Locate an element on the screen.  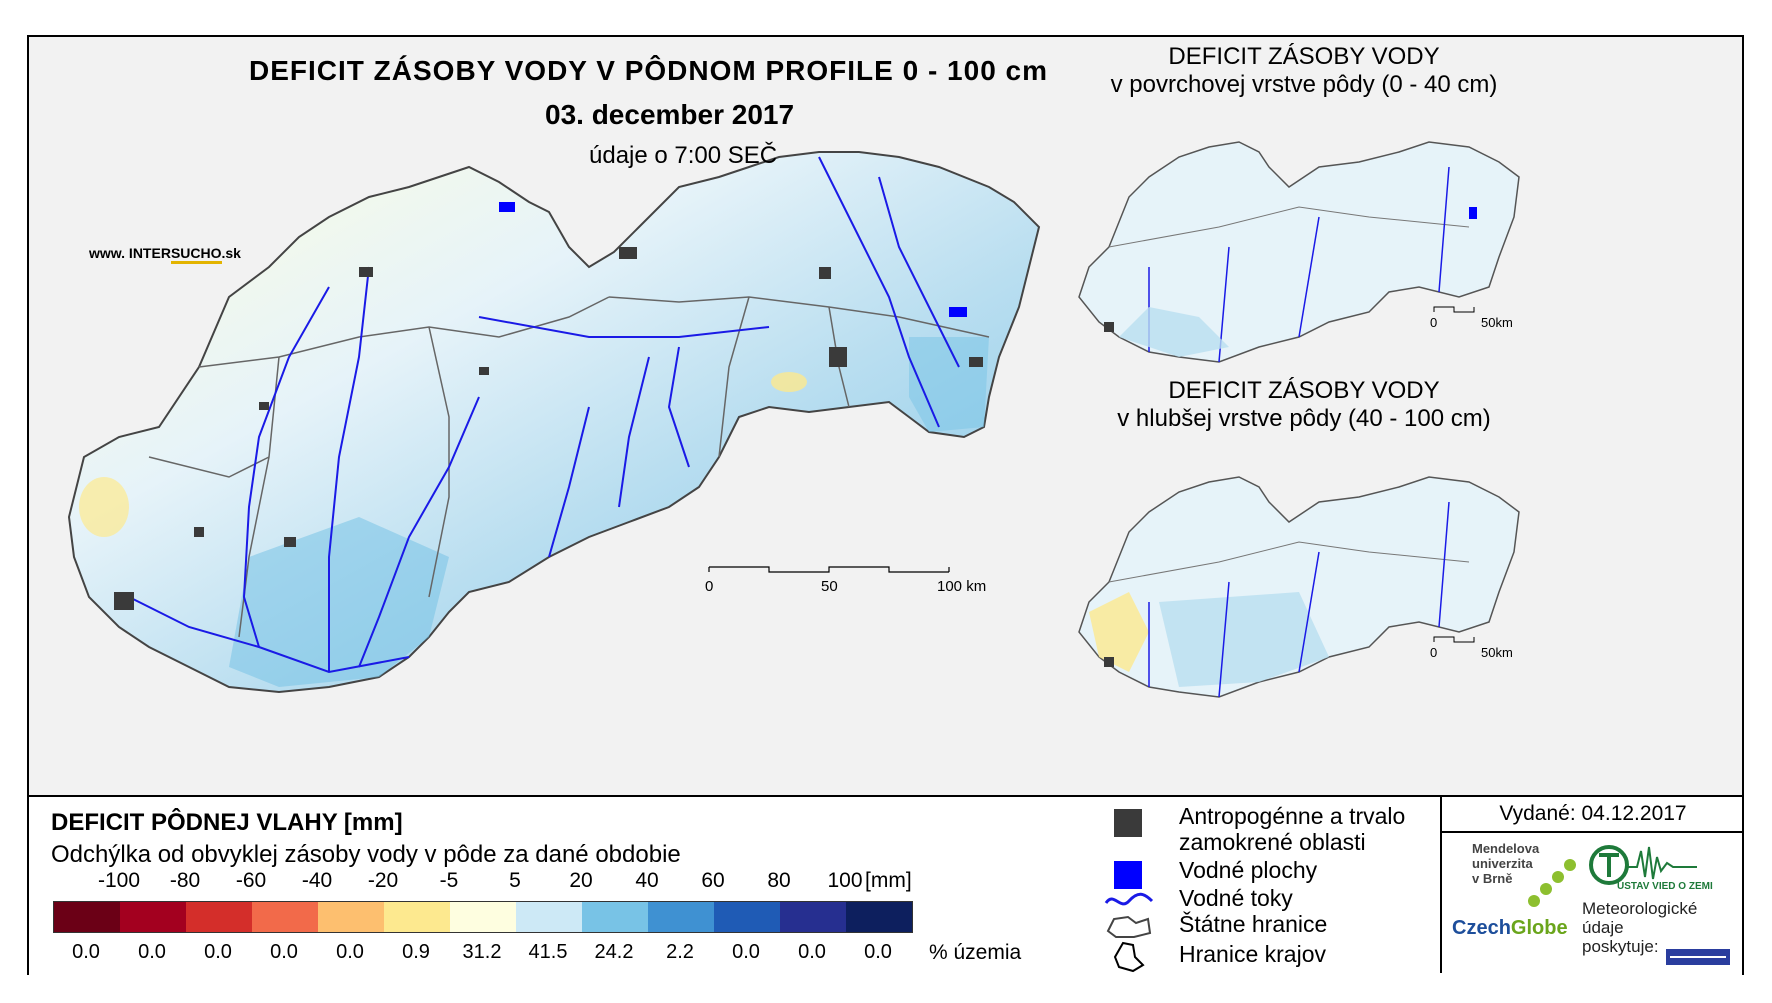
mendel-line1: Mendelova is located at coordinates (1506, 848).